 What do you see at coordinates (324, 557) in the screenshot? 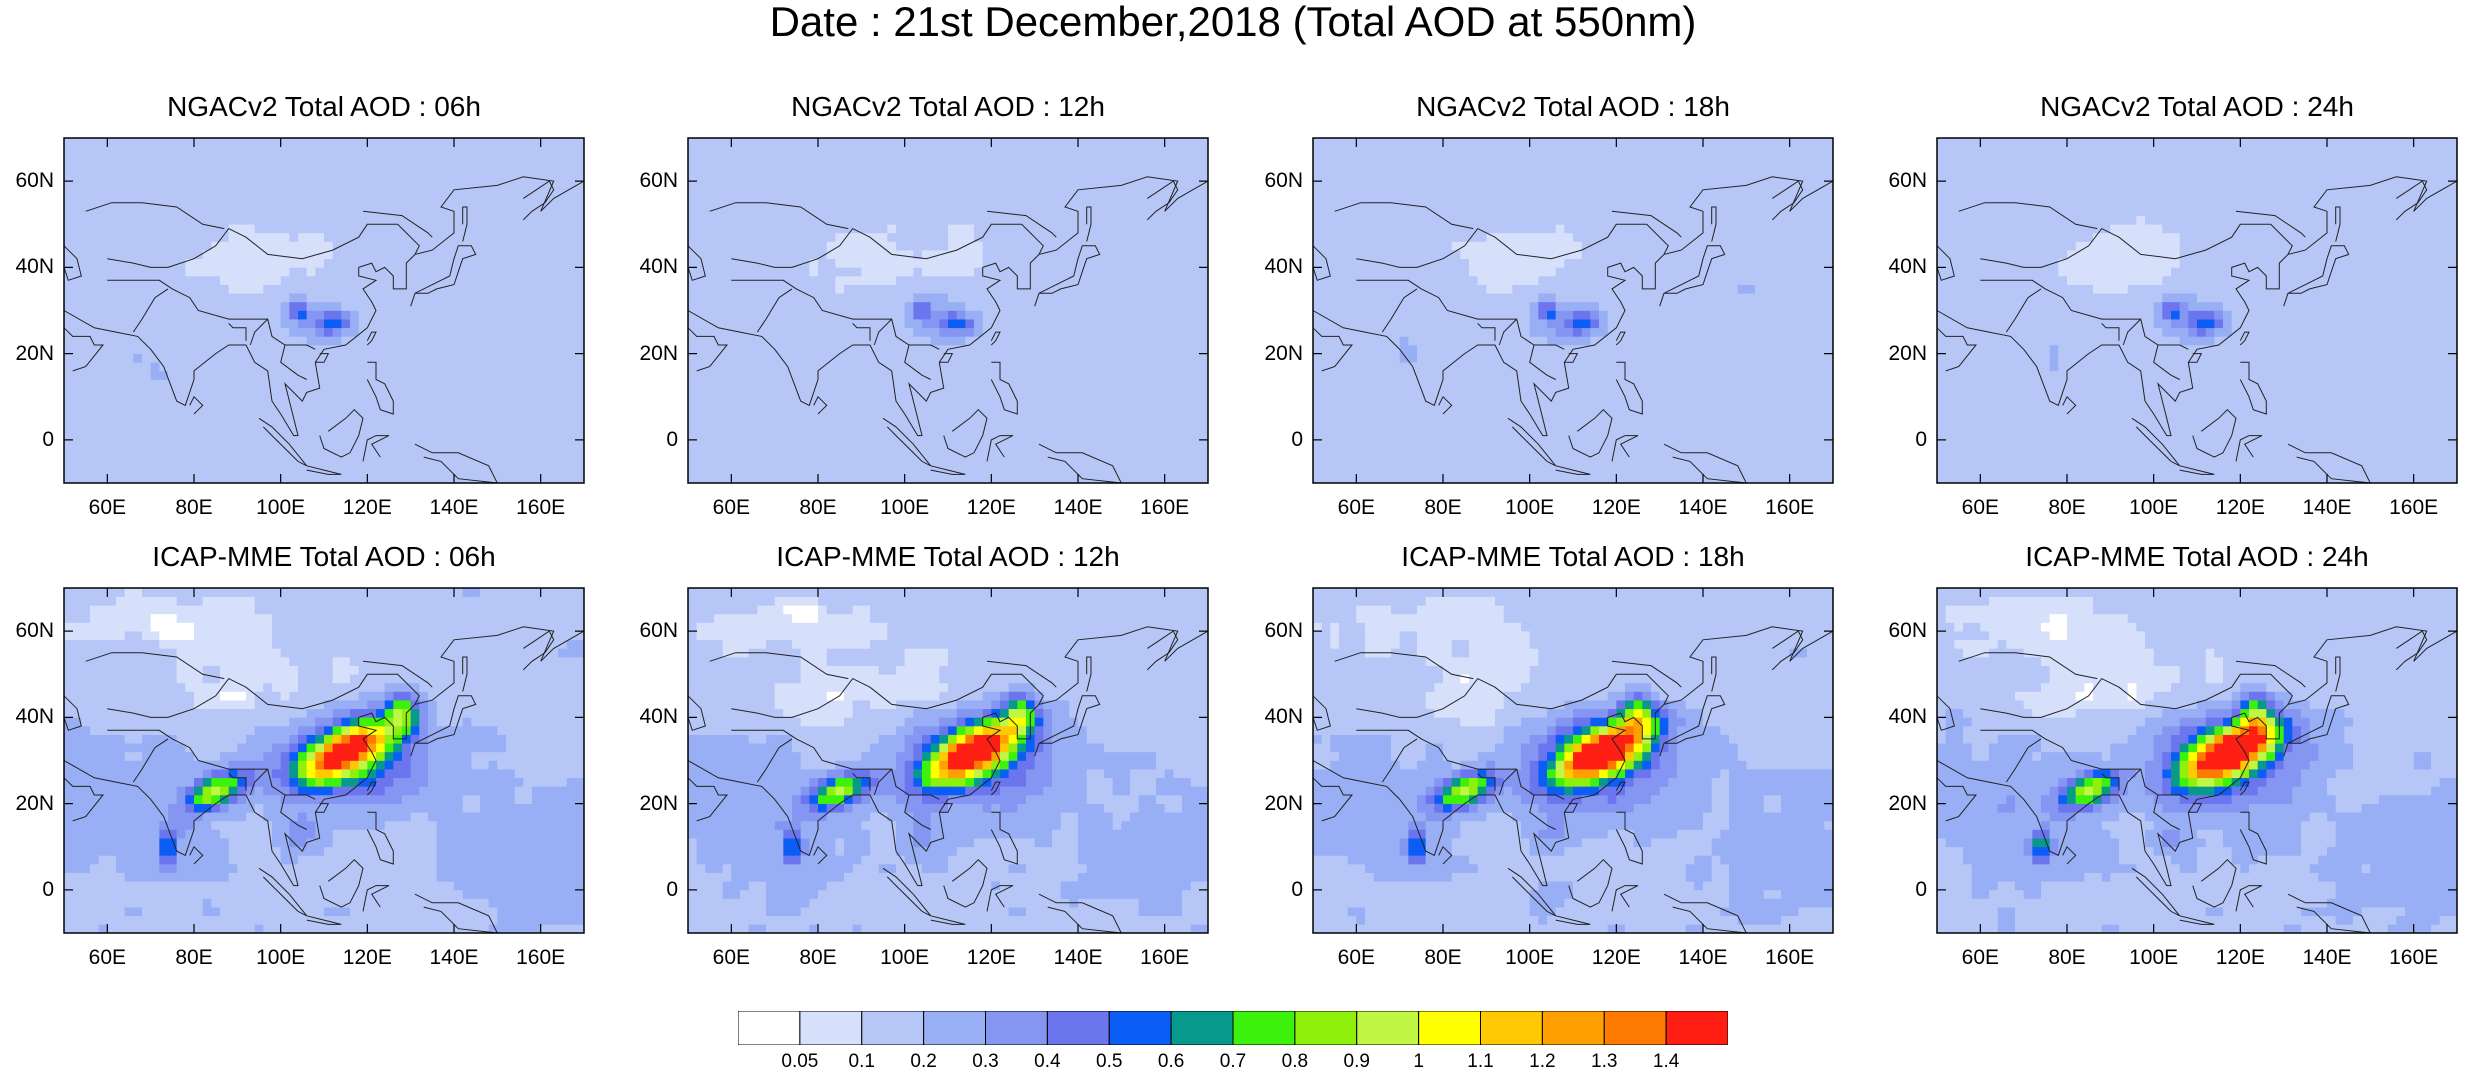
I see `panel-title: ICAP-MME Total AOD : 06h` at bounding box center [324, 557].